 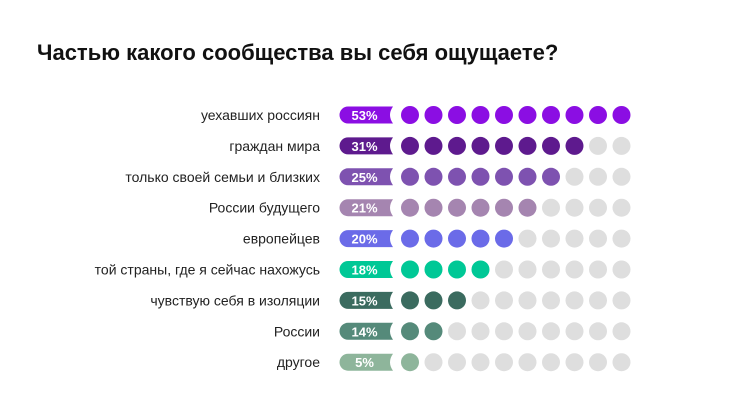 I want to click on row-label: граждан мира, so click(x=274, y=146).